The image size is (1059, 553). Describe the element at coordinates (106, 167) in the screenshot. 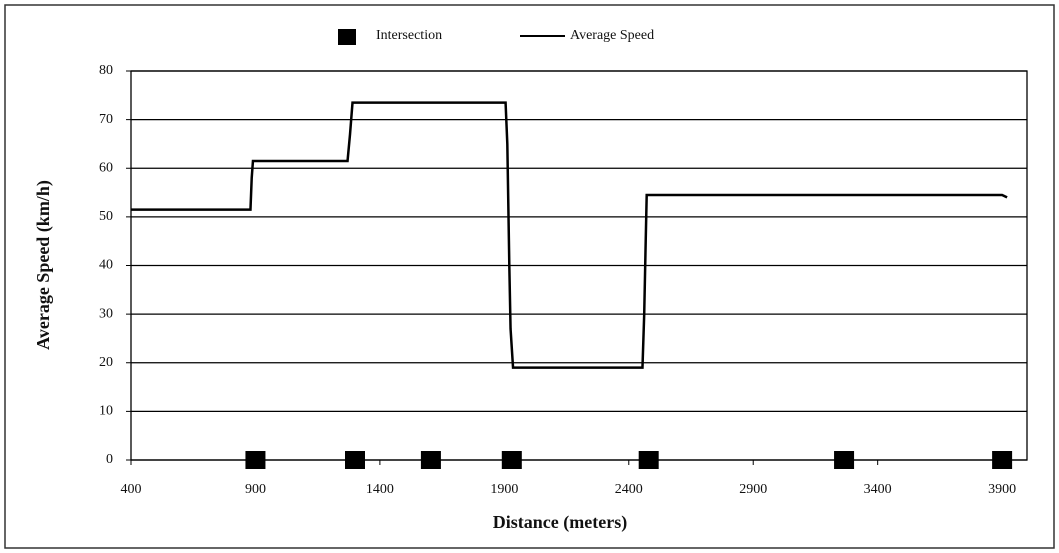

I see `y-tick-label: 60` at that location.